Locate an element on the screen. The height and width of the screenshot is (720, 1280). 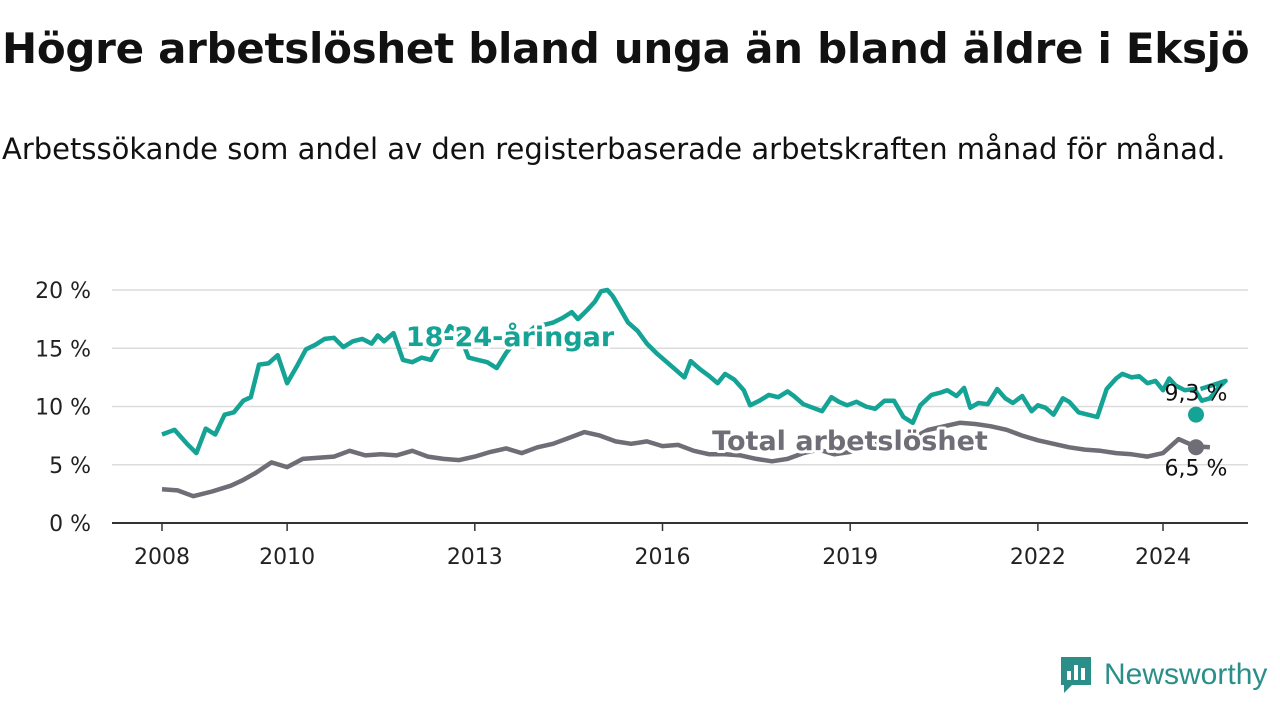
brand: Newsworthy is located at coordinates (1162, 675).